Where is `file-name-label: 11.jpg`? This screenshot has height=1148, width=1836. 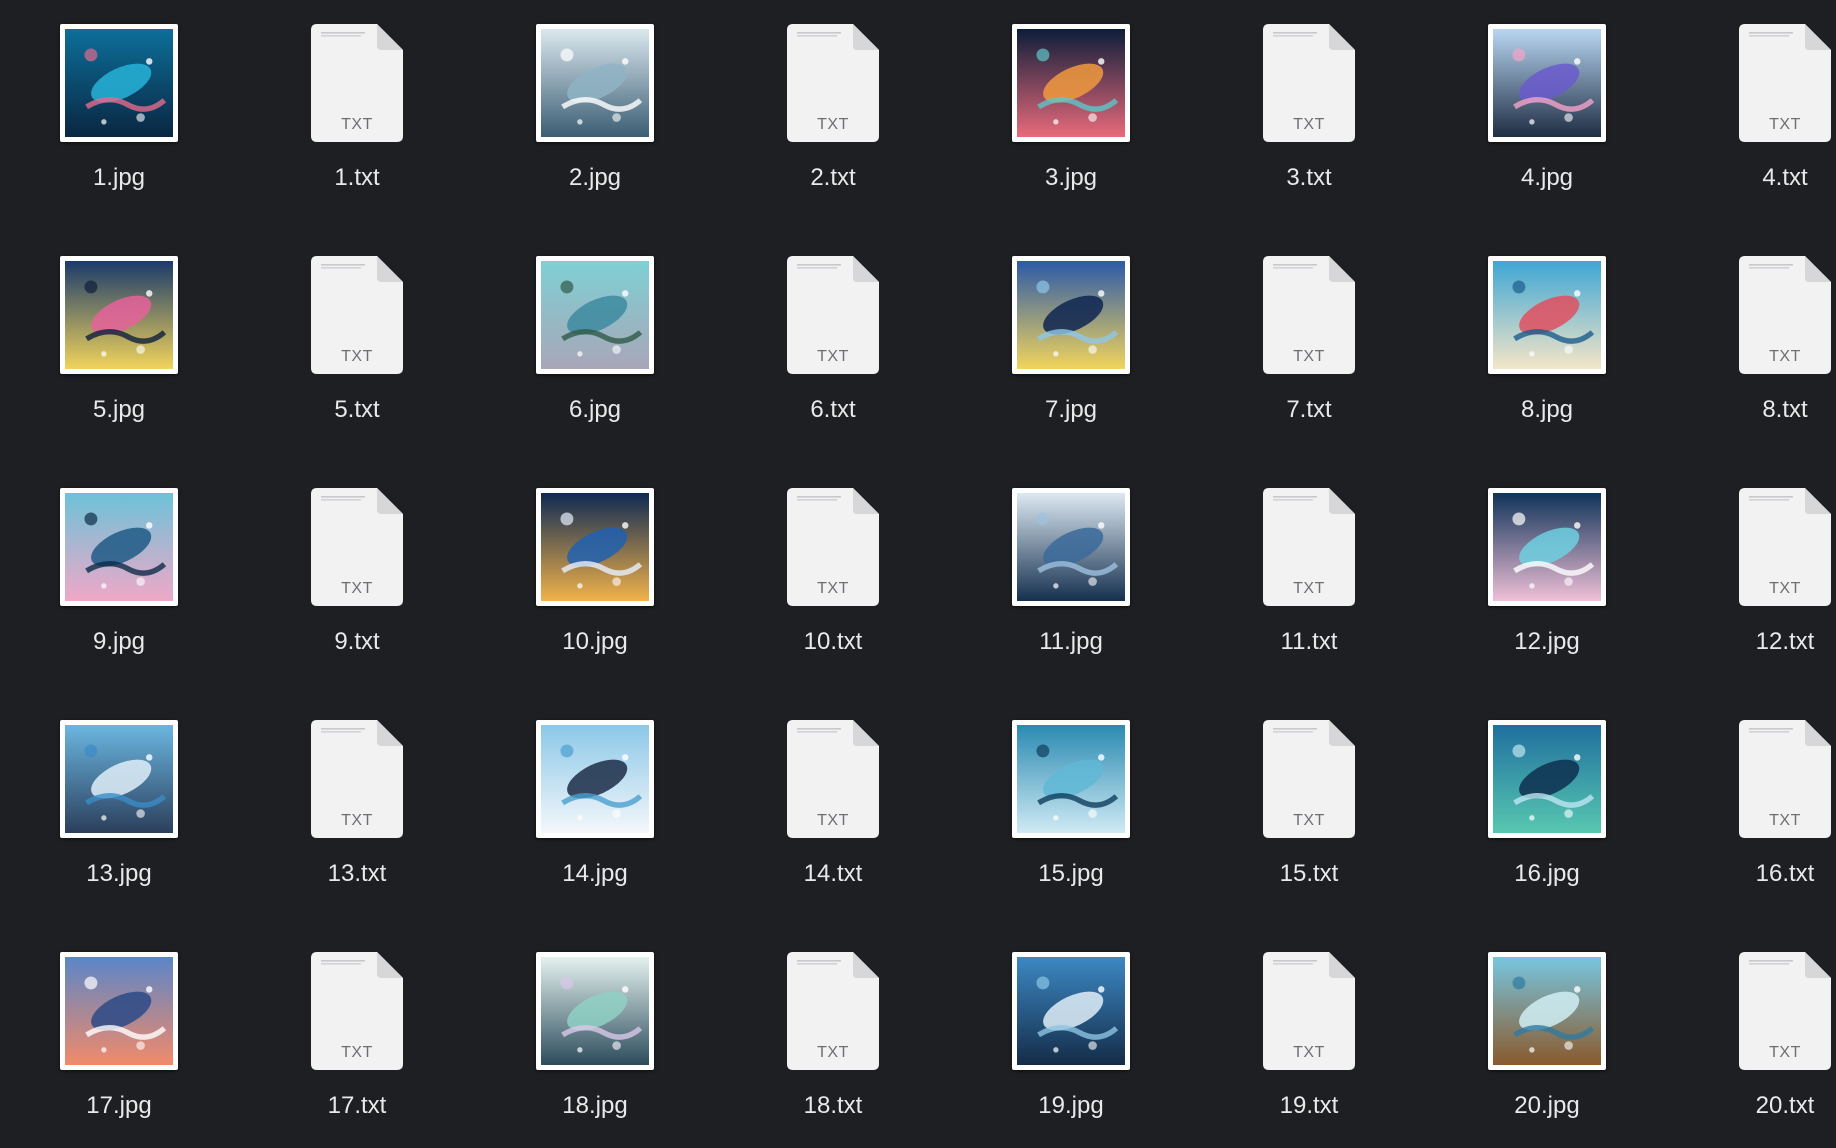
file-name-label: 11.jpg is located at coordinates (1071, 641).